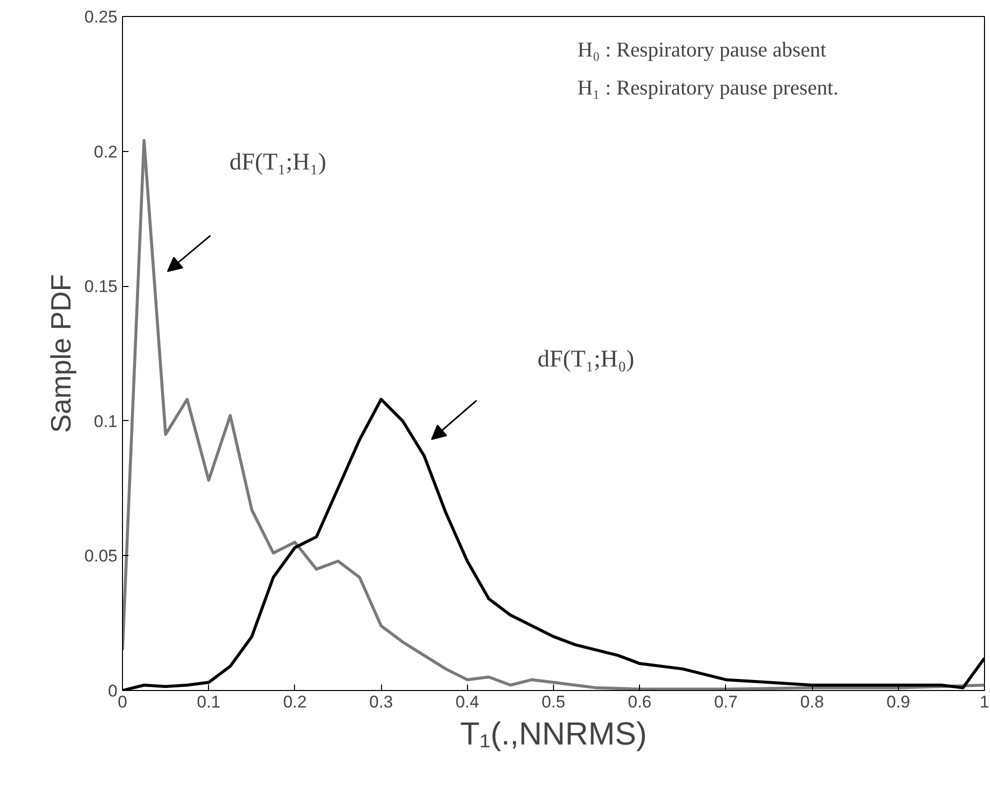  I want to click on y-tick-label: 0.05, so click(101, 556).